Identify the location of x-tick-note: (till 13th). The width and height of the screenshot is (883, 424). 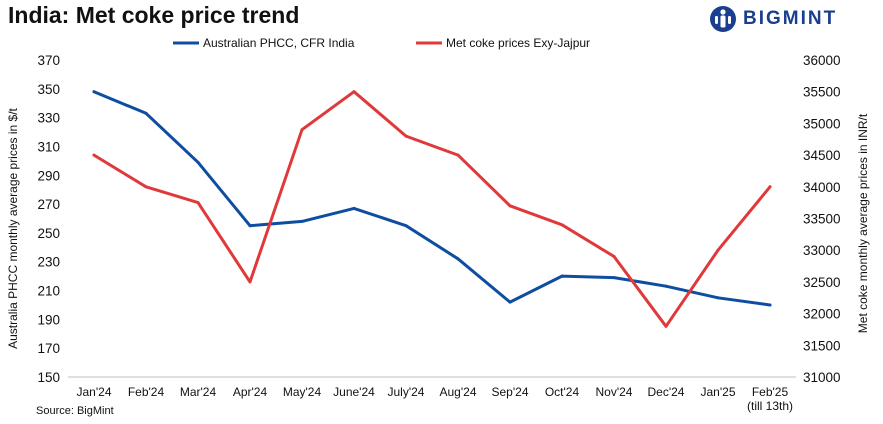
(770, 406).